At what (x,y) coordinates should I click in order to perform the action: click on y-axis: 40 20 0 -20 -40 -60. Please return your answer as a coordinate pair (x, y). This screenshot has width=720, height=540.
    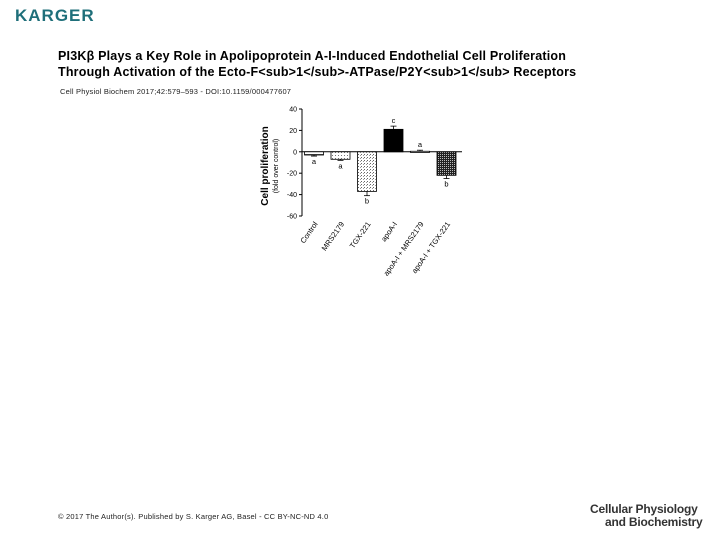
    Looking at the image, I should click on (374, 164).